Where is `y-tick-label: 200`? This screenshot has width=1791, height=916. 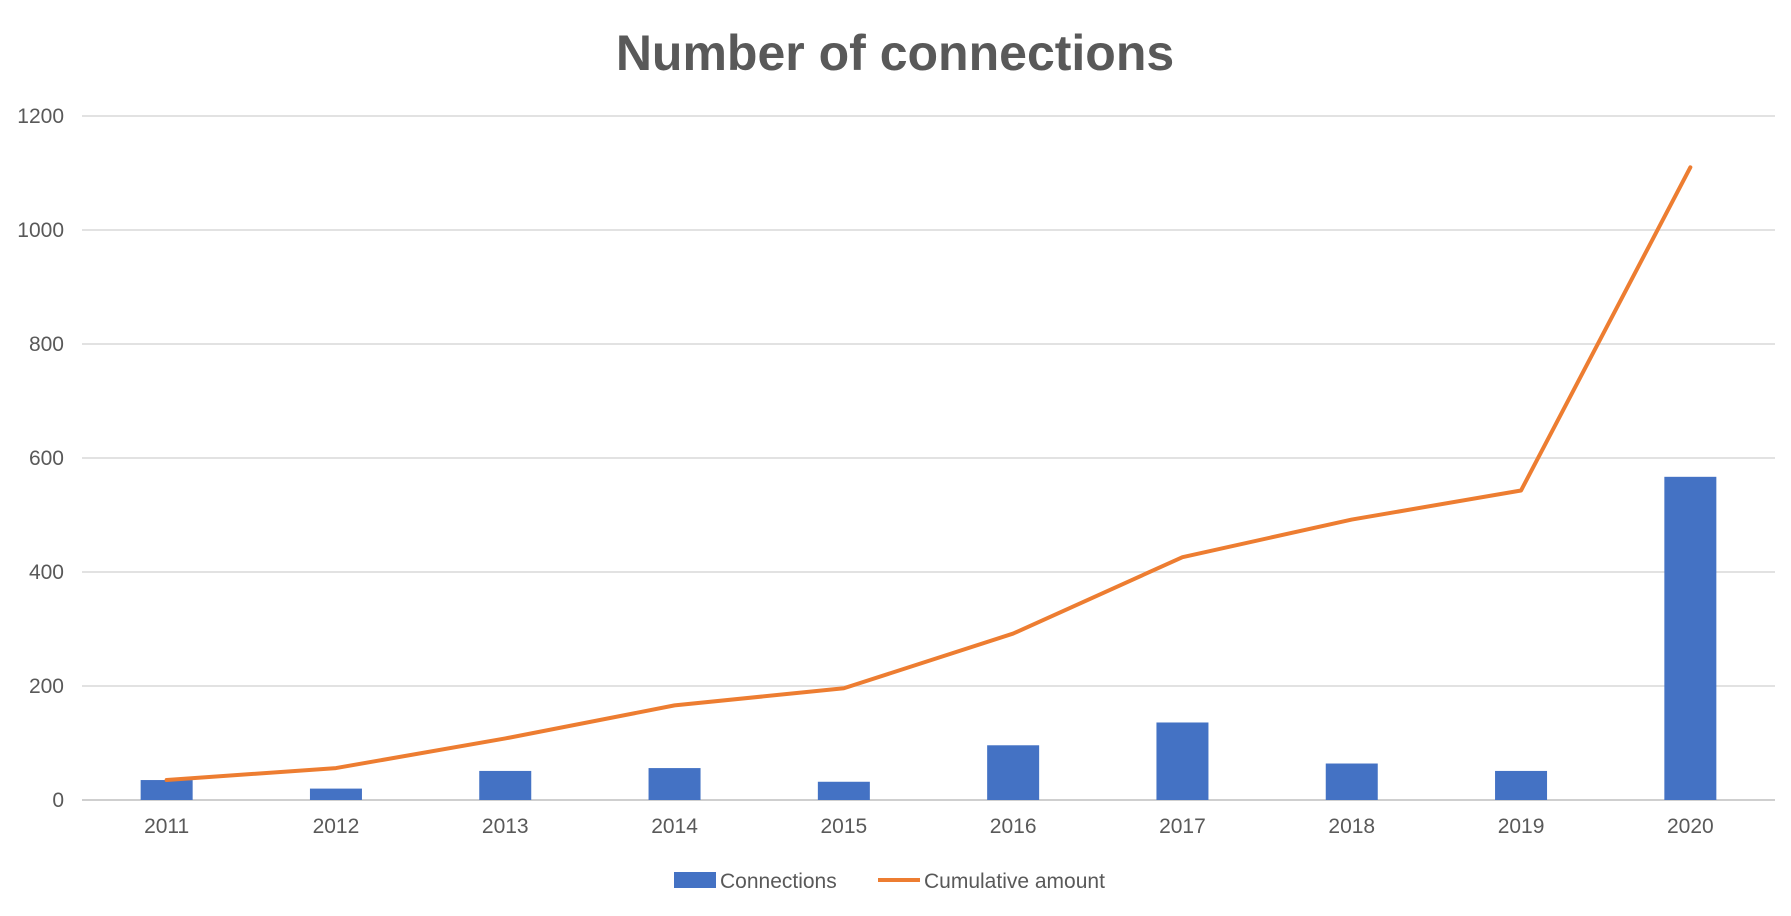
y-tick-label: 200 is located at coordinates (46, 686).